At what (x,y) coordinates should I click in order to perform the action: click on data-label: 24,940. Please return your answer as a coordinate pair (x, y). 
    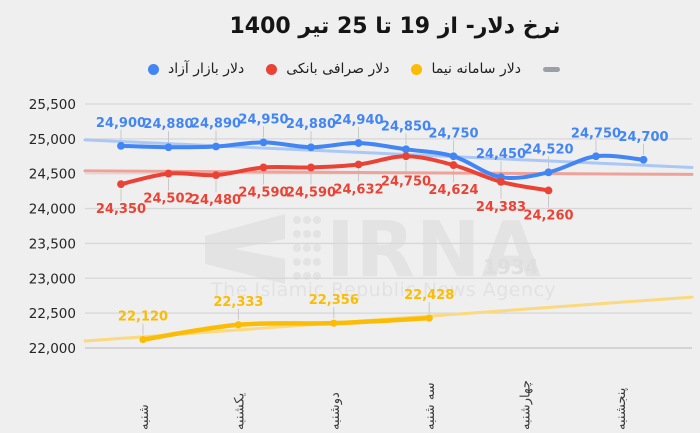
    Looking at the image, I should click on (358, 120).